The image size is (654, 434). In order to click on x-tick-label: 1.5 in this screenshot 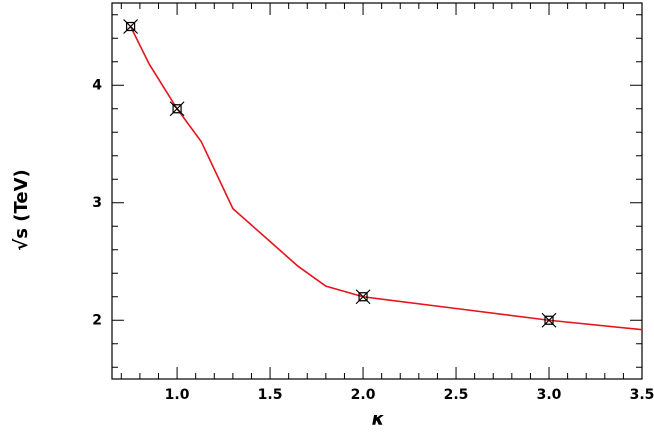, I will do `click(270, 395)`.